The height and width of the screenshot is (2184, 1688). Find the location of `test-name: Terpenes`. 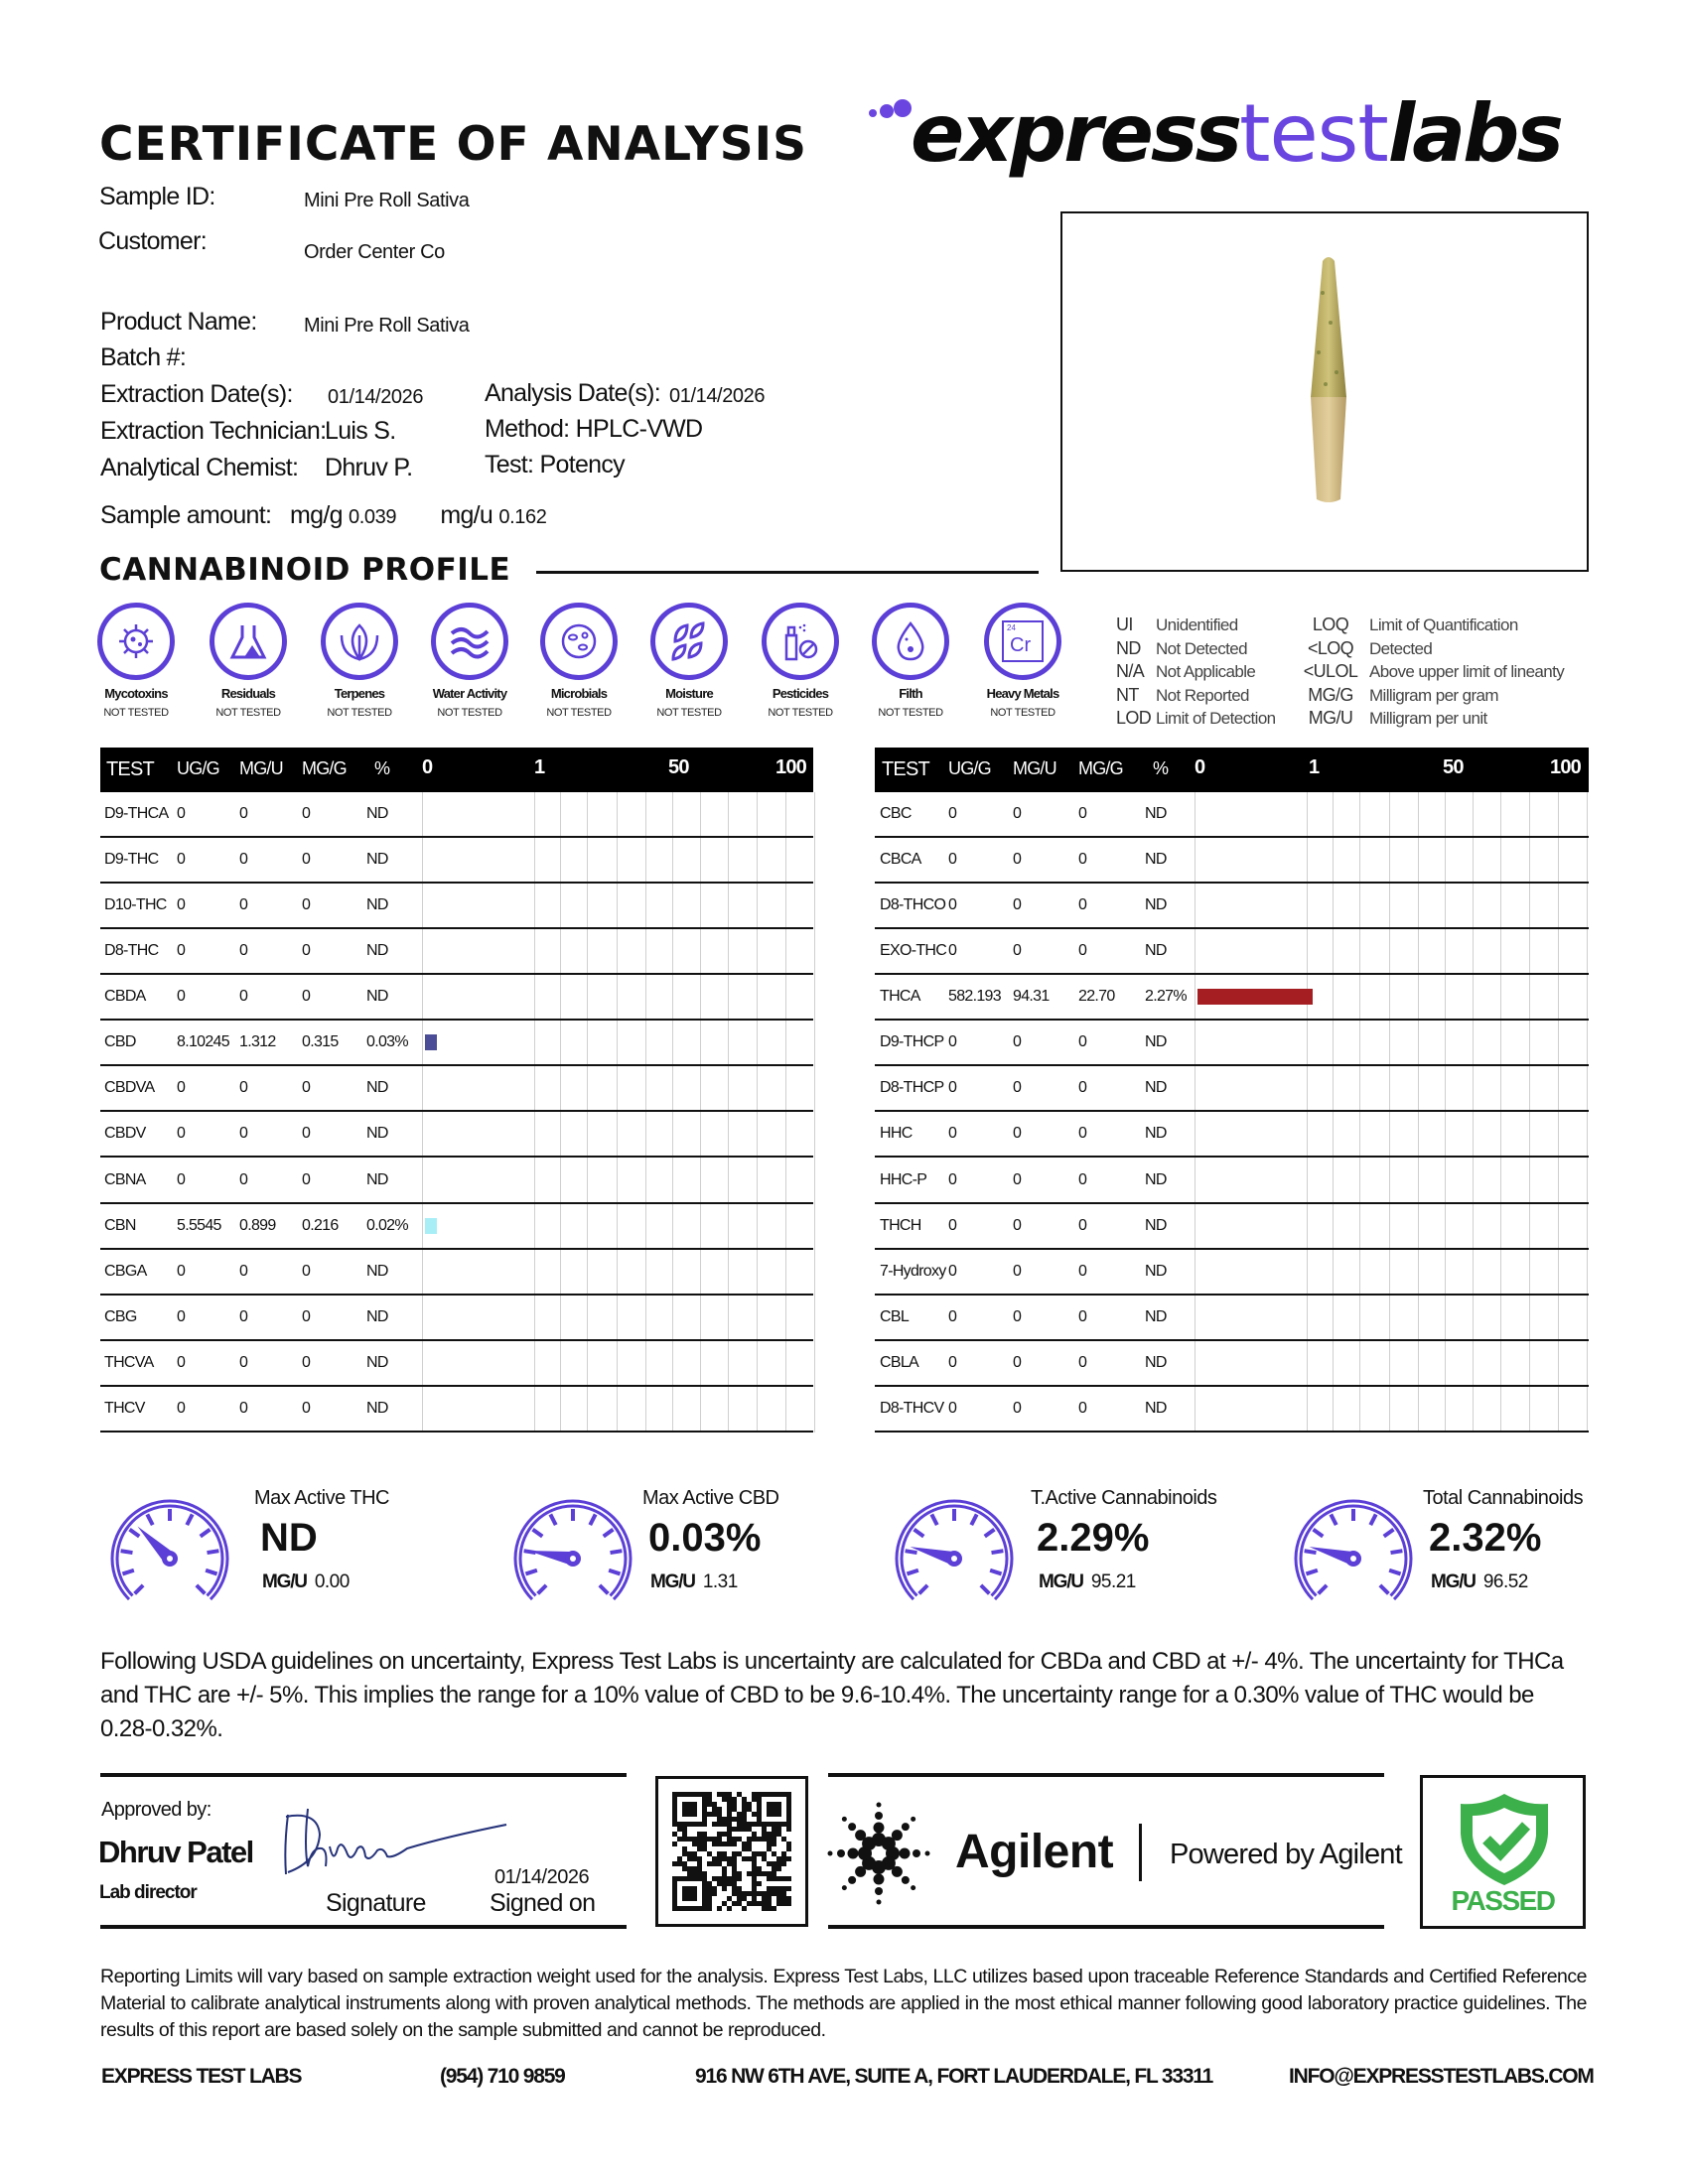

test-name: Terpenes is located at coordinates (359, 693).